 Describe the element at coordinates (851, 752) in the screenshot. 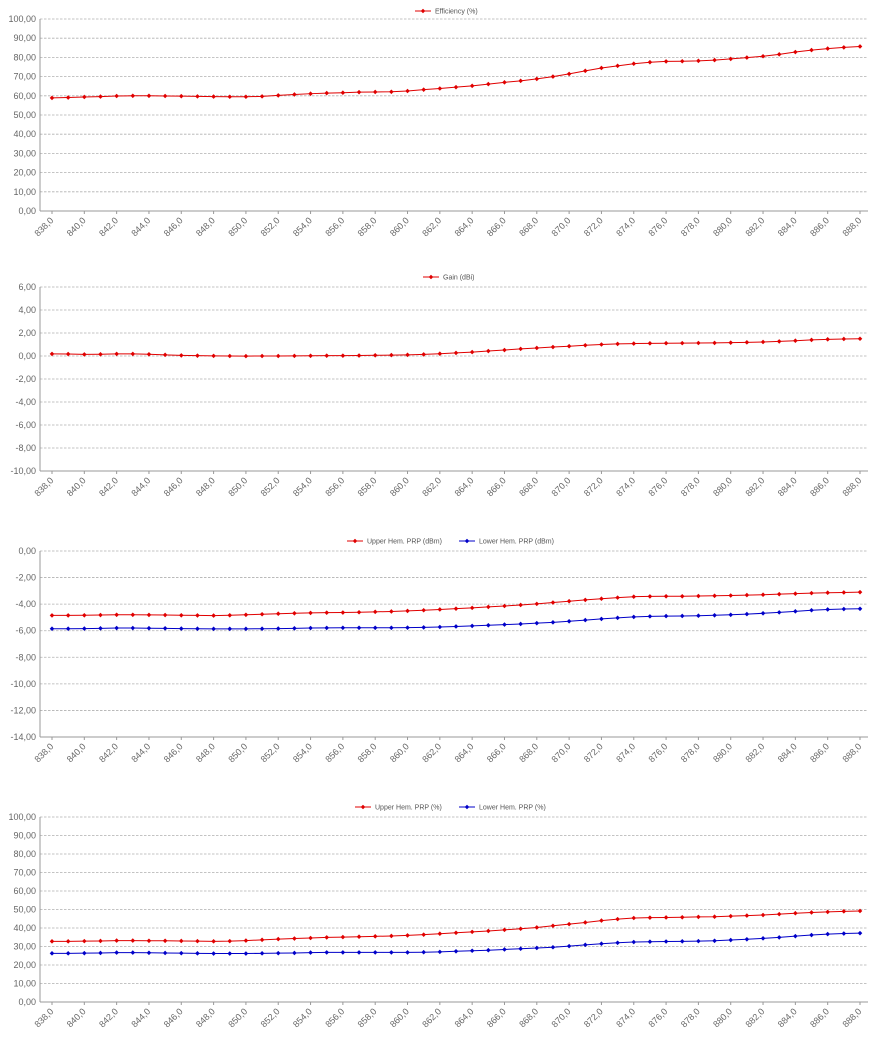

I see `x-tick-label: 888,0` at that location.